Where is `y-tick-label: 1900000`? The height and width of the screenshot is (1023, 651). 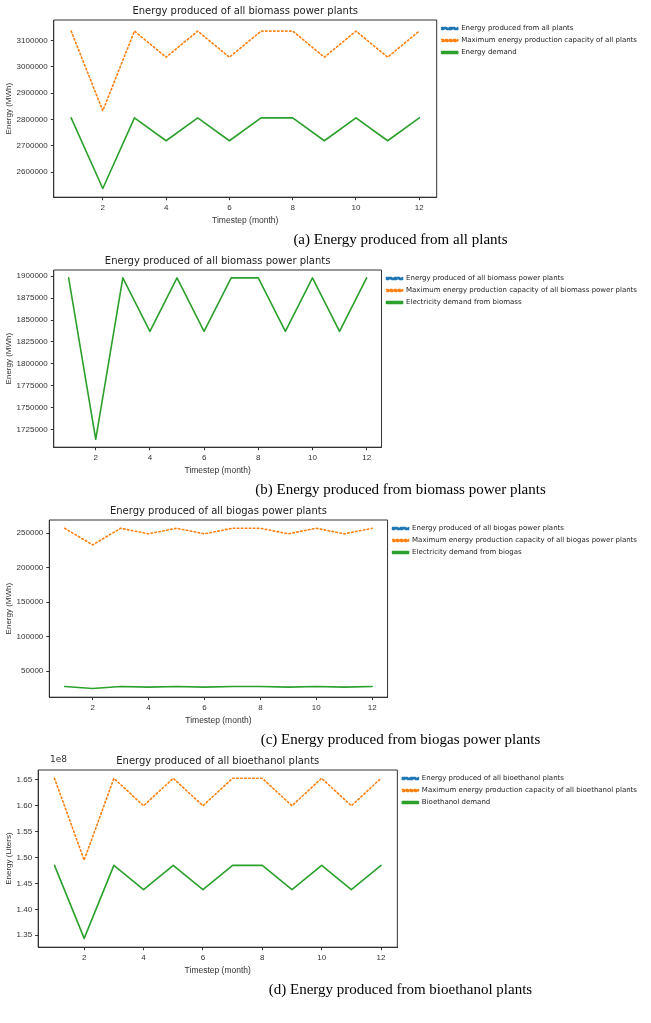 y-tick-label: 1900000 is located at coordinates (32, 276).